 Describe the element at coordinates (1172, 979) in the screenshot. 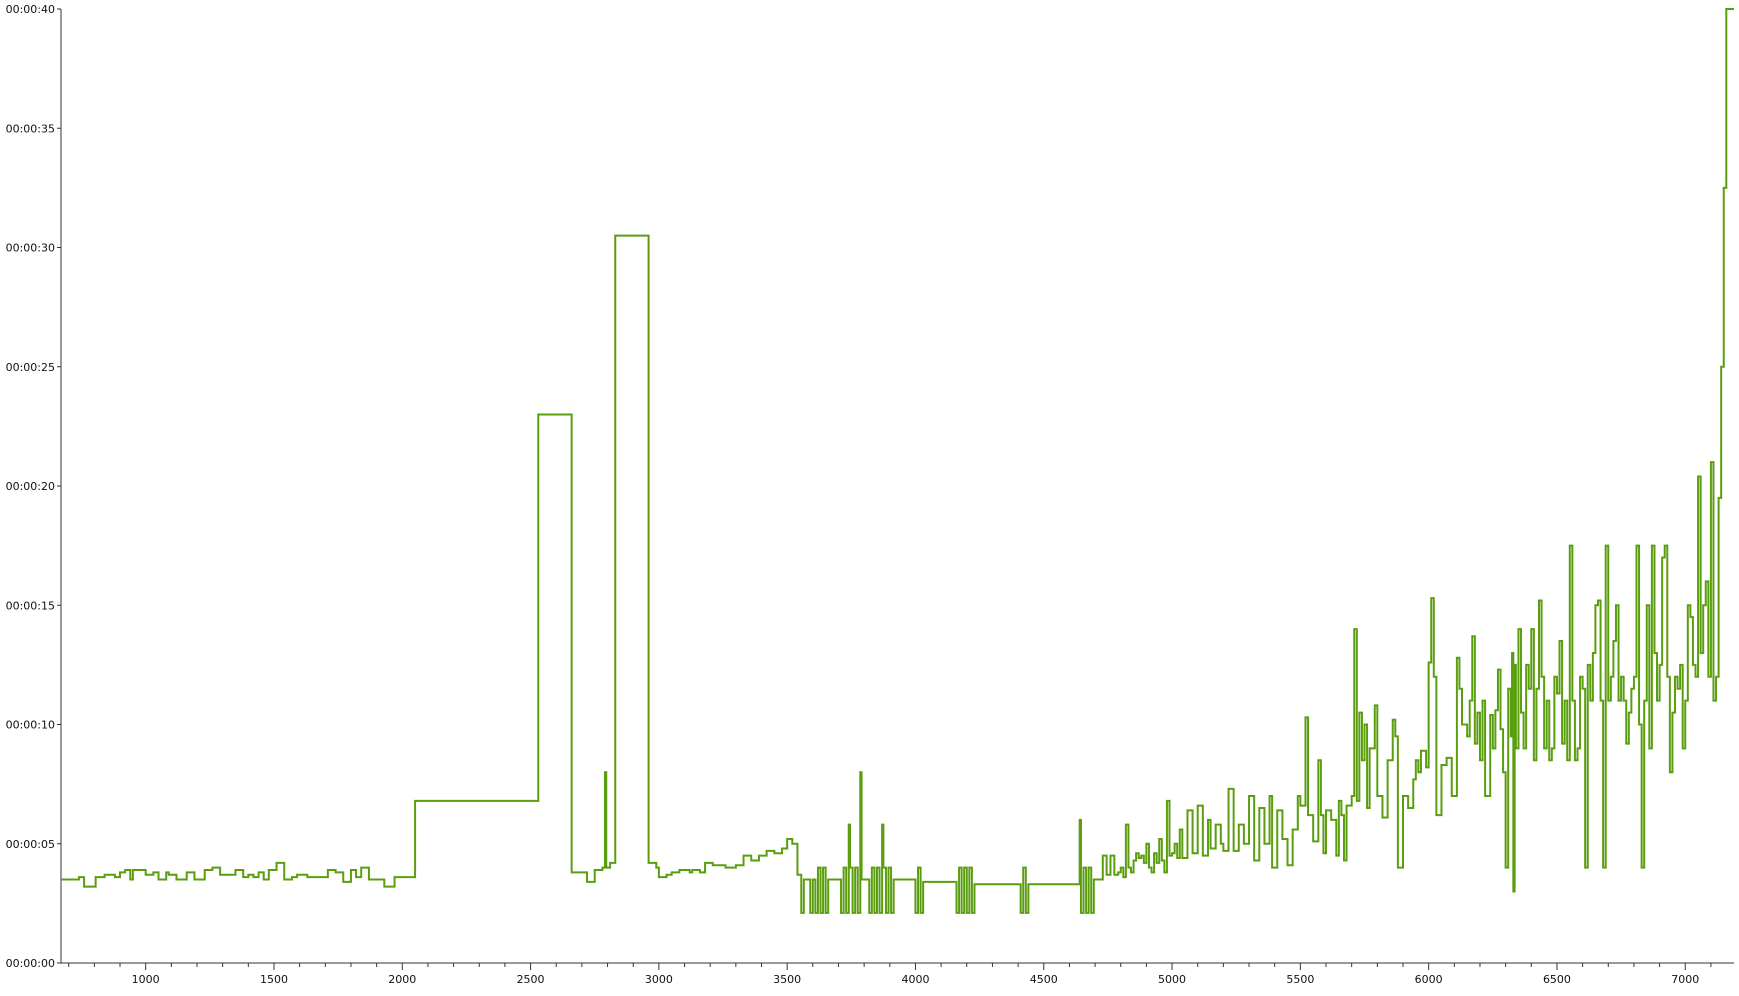

I see `x-tick-label: 5000` at that location.